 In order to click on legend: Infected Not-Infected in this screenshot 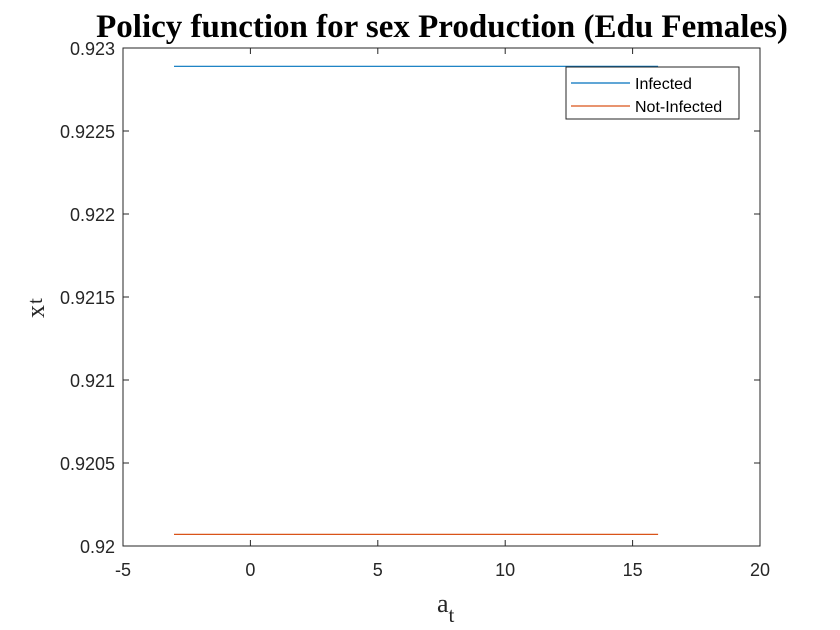, I will do `click(652, 93)`.